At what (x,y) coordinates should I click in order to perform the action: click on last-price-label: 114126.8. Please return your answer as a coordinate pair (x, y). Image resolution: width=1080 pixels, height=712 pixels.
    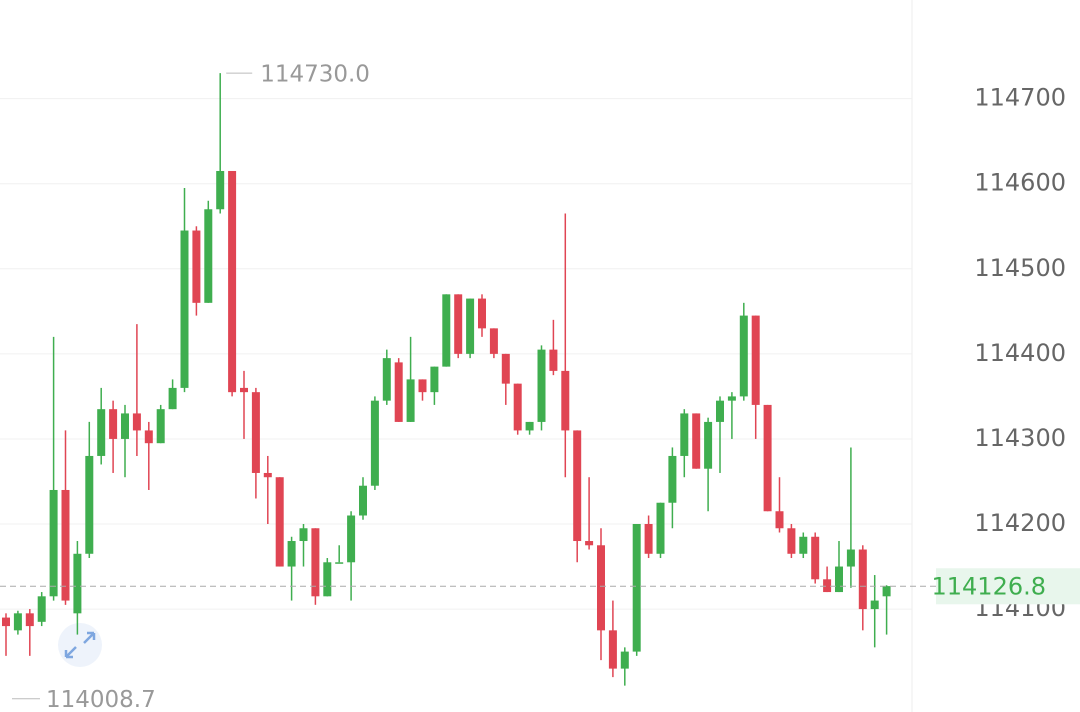
    Looking at the image, I should click on (988, 586).